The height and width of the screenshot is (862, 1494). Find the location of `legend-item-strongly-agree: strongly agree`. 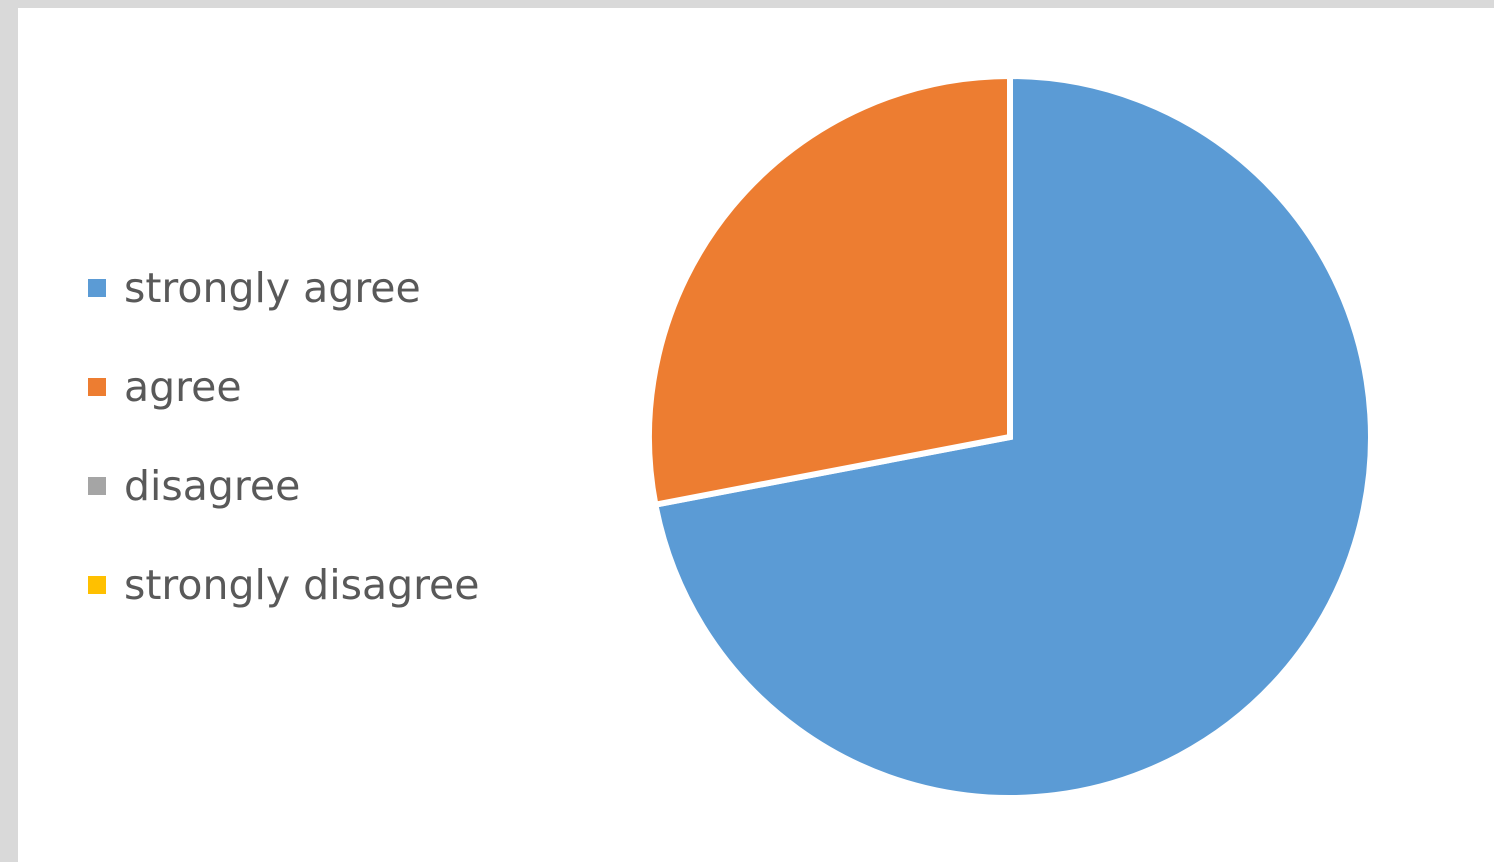

legend-item-strongly-agree: strongly agree is located at coordinates (328, 288).